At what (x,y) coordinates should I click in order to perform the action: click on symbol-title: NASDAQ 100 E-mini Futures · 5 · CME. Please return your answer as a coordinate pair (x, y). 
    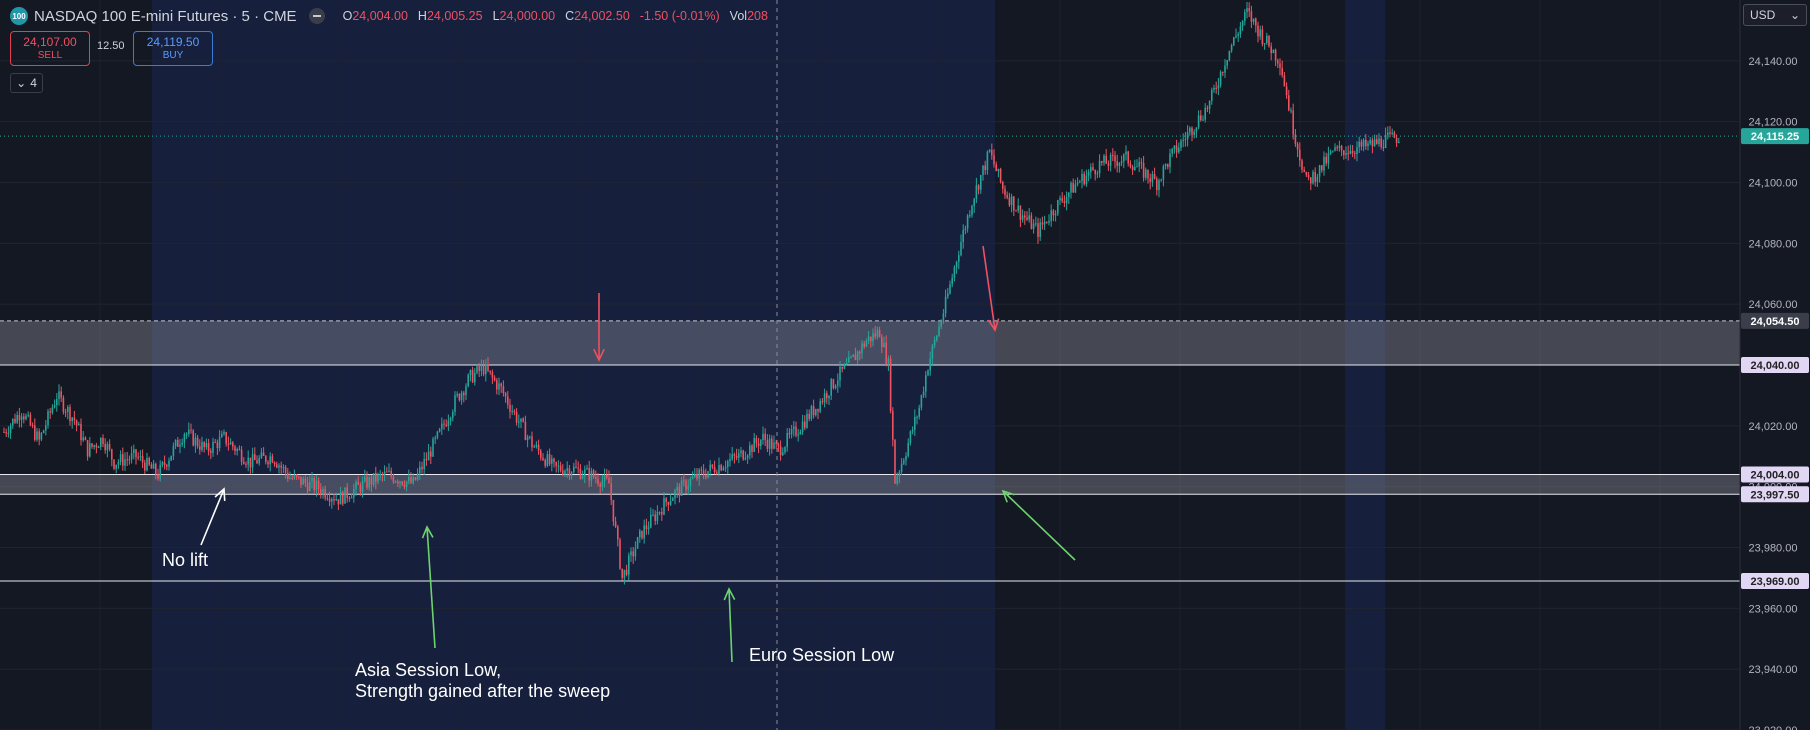
    Looking at the image, I should click on (165, 16).